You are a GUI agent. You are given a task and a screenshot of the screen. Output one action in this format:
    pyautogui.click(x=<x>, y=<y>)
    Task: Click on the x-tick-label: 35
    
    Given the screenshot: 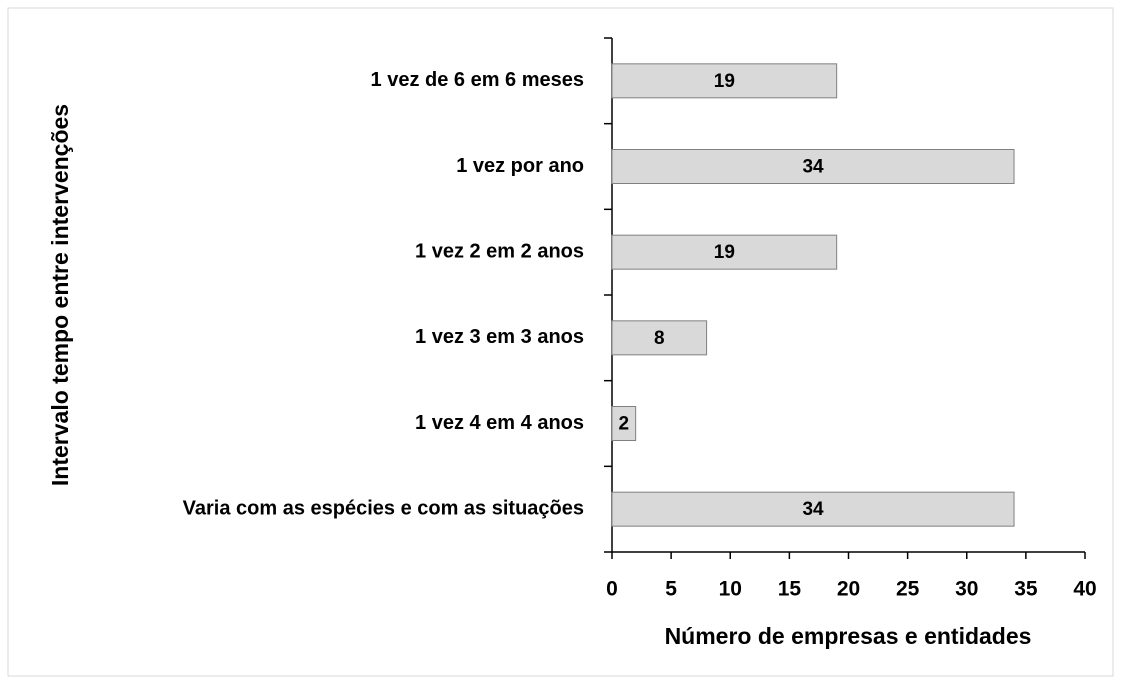 What is the action you would take?
    pyautogui.click(x=1026, y=589)
    